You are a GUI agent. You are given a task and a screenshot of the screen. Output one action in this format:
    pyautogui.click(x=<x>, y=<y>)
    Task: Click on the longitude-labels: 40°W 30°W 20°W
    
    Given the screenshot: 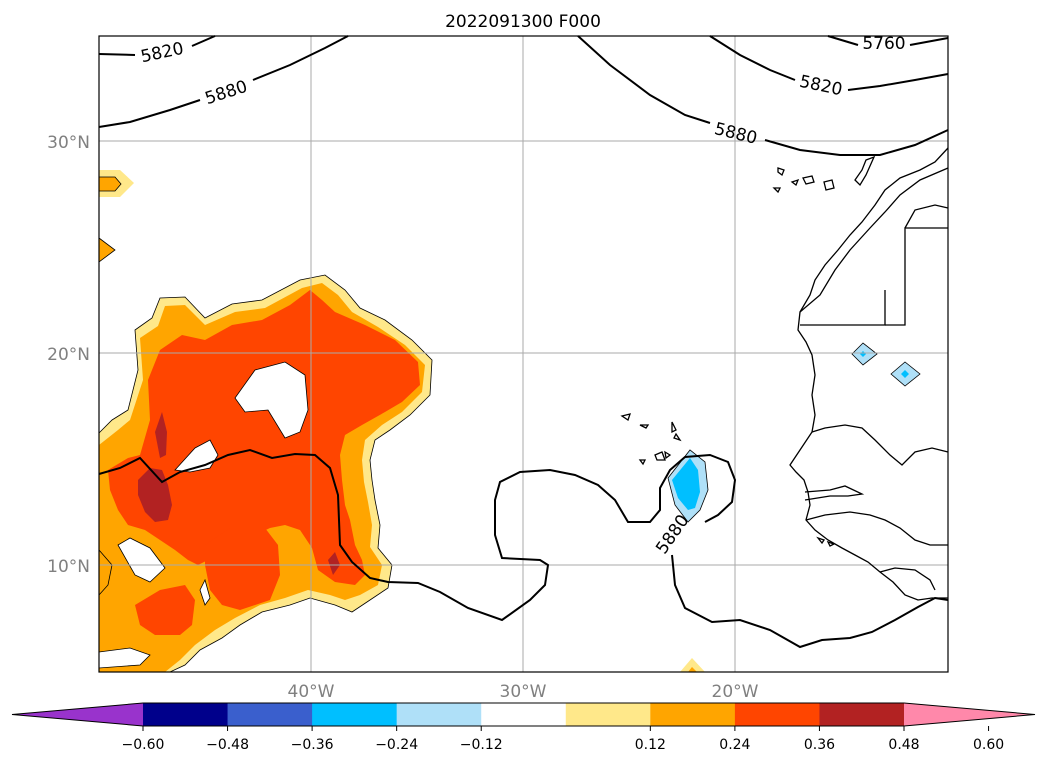 What is the action you would take?
    pyautogui.click(x=523, y=692)
    